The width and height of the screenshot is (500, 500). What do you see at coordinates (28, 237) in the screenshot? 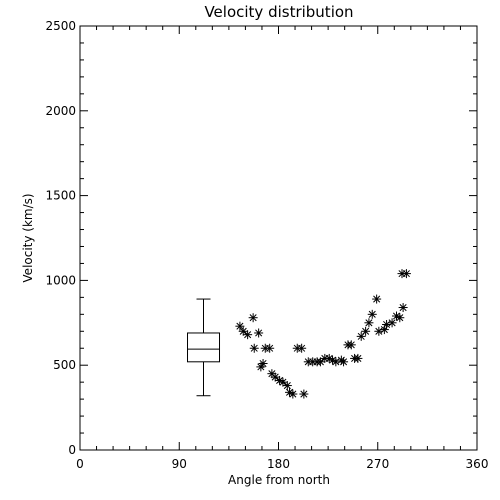
I see `y-axis-label: Velocity (km/s)` at bounding box center [28, 237].